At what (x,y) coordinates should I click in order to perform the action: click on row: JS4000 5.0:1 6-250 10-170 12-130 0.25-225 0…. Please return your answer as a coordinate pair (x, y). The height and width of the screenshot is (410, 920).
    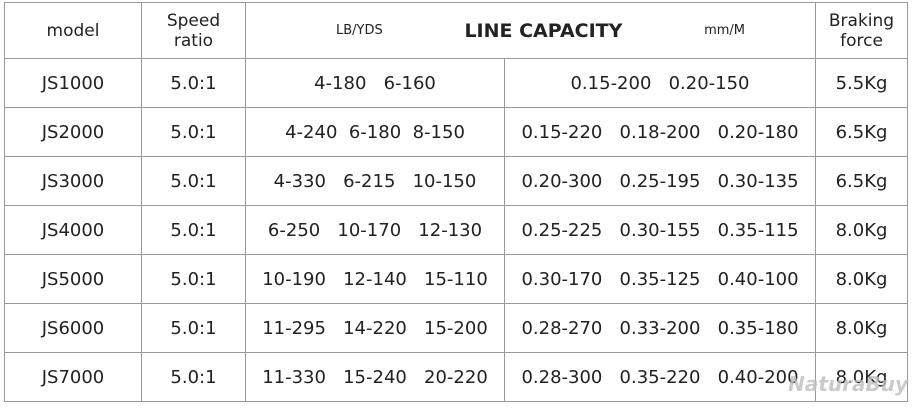
    Looking at the image, I should click on (456, 230).